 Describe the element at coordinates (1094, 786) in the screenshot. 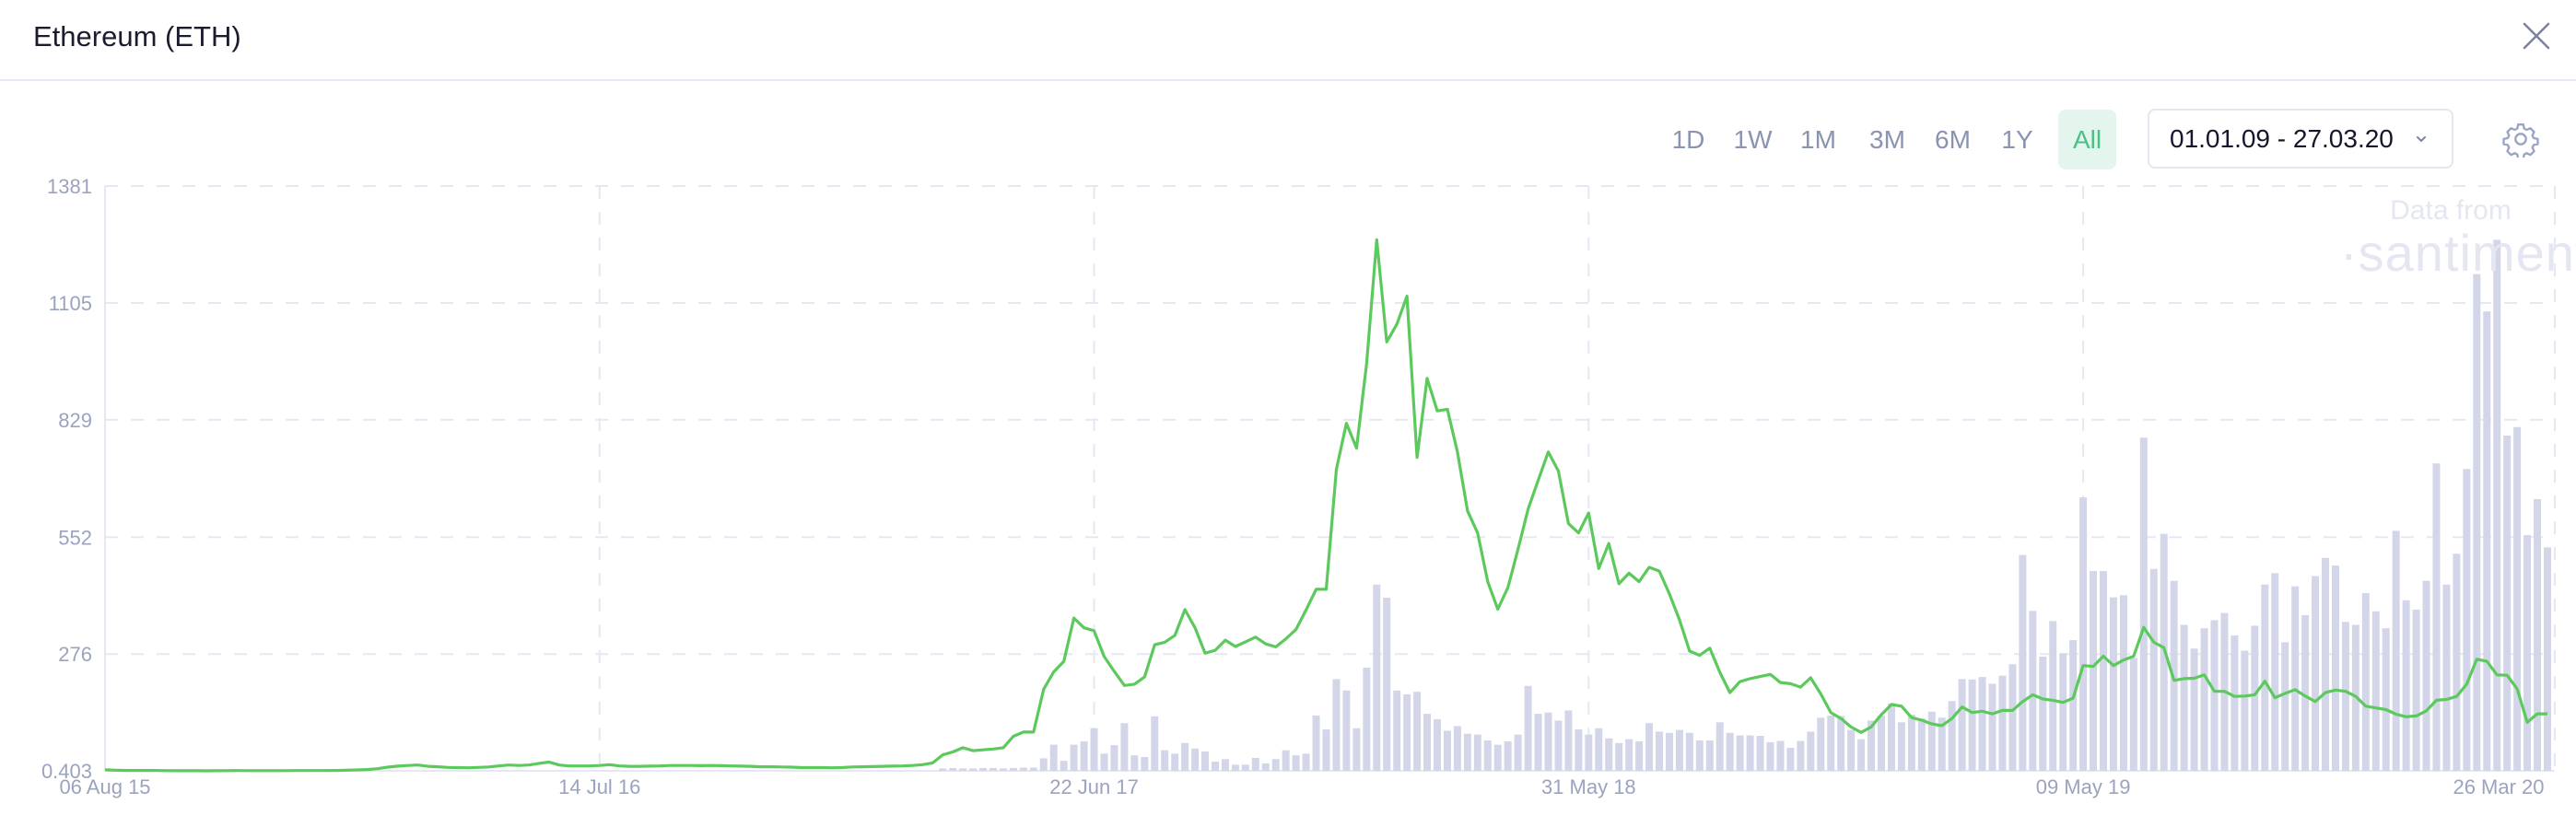

I see `x-tick-label: 22 Jun 17` at that location.